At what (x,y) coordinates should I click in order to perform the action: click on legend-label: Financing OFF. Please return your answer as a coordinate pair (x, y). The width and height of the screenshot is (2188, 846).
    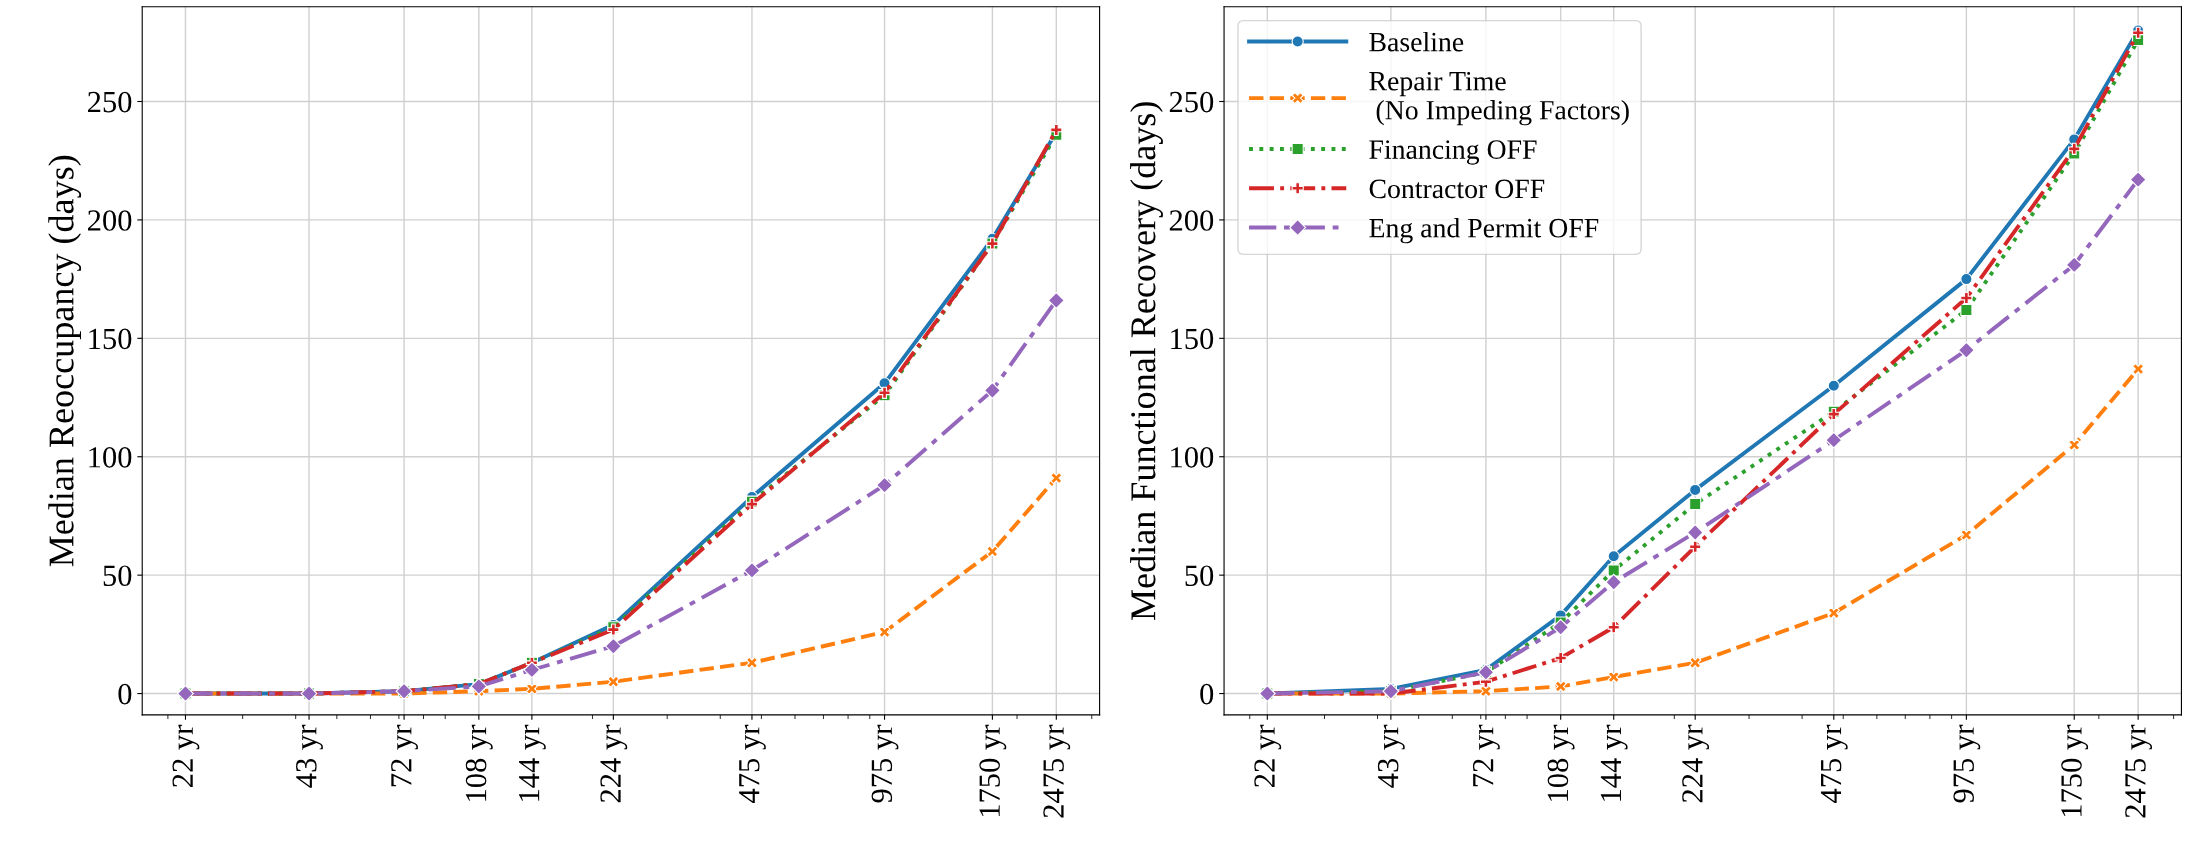
    Looking at the image, I should click on (1453, 152).